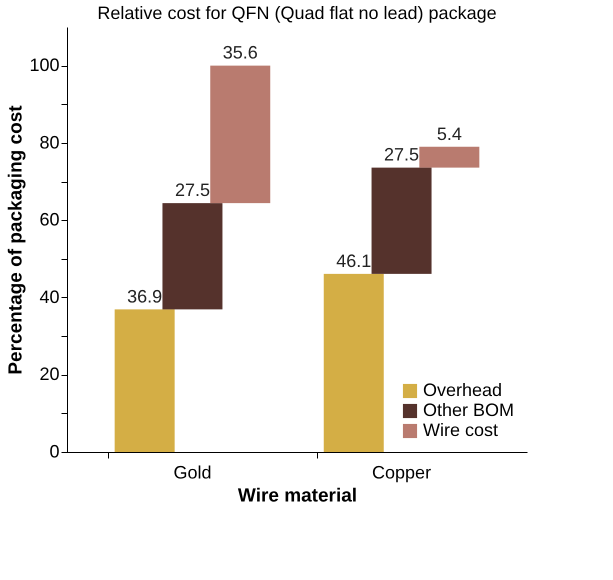  What do you see at coordinates (449, 134) in the screenshot?
I see `data-label: 5.4` at bounding box center [449, 134].